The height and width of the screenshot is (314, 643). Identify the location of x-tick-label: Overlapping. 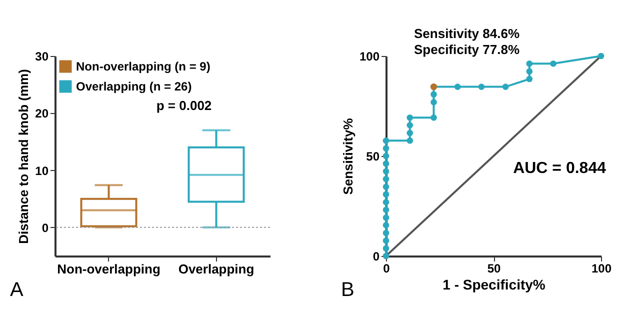
(216, 269).